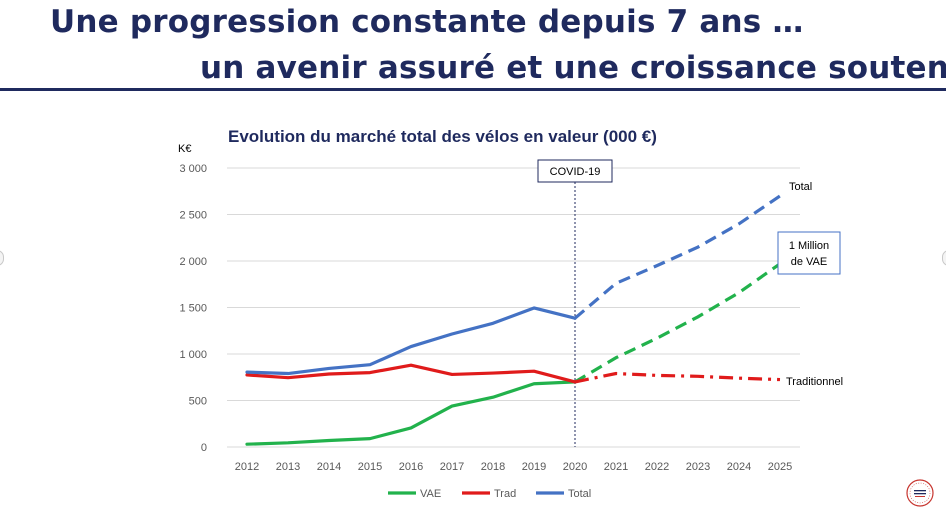 This screenshot has height=516, width=946. I want to click on chart-legend: VAE Trad Total, so click(489, 494).